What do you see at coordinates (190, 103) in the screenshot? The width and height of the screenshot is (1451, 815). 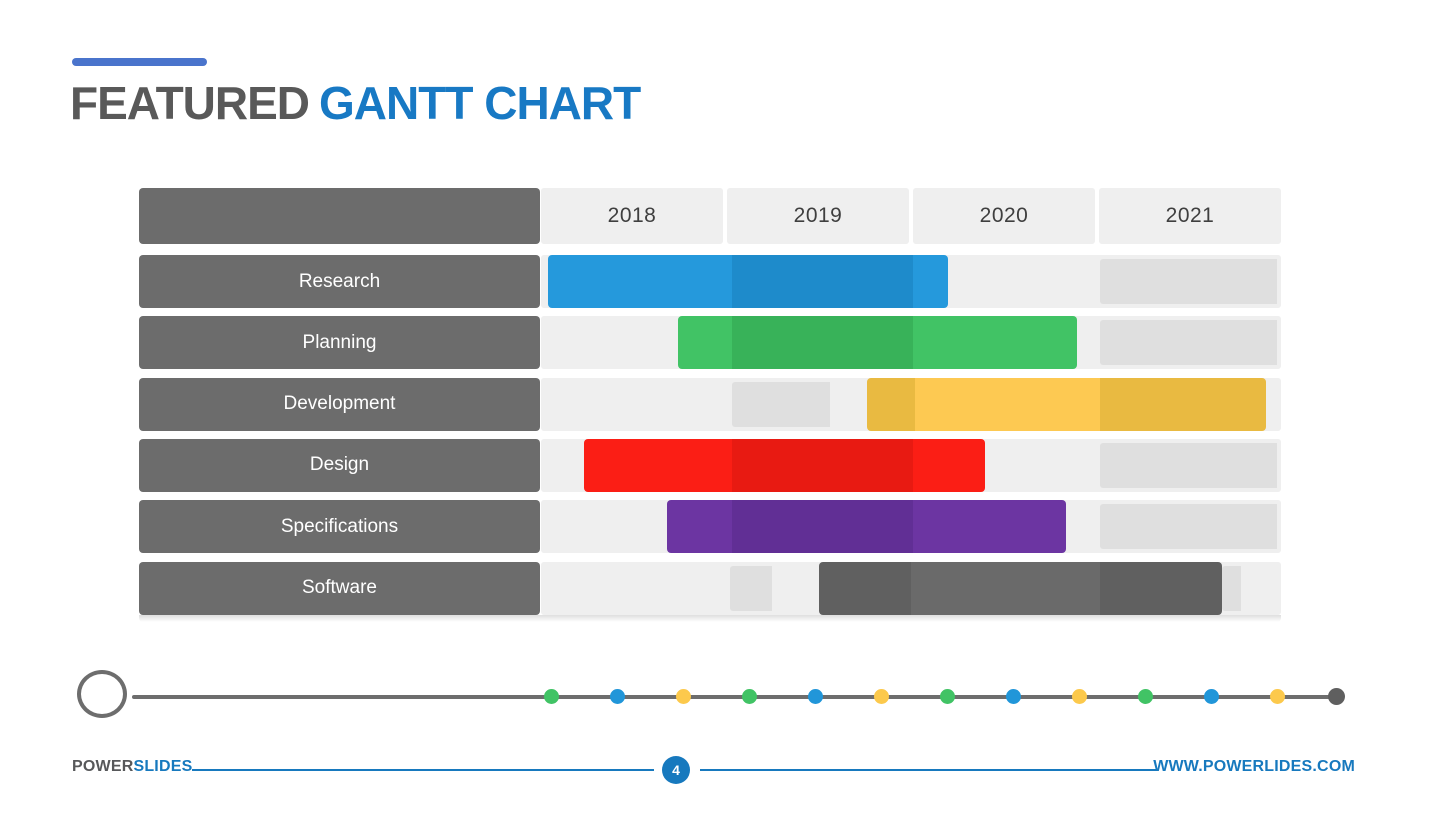 I see `page-title-gray: FEATURED` at bounding box center [190, 103].